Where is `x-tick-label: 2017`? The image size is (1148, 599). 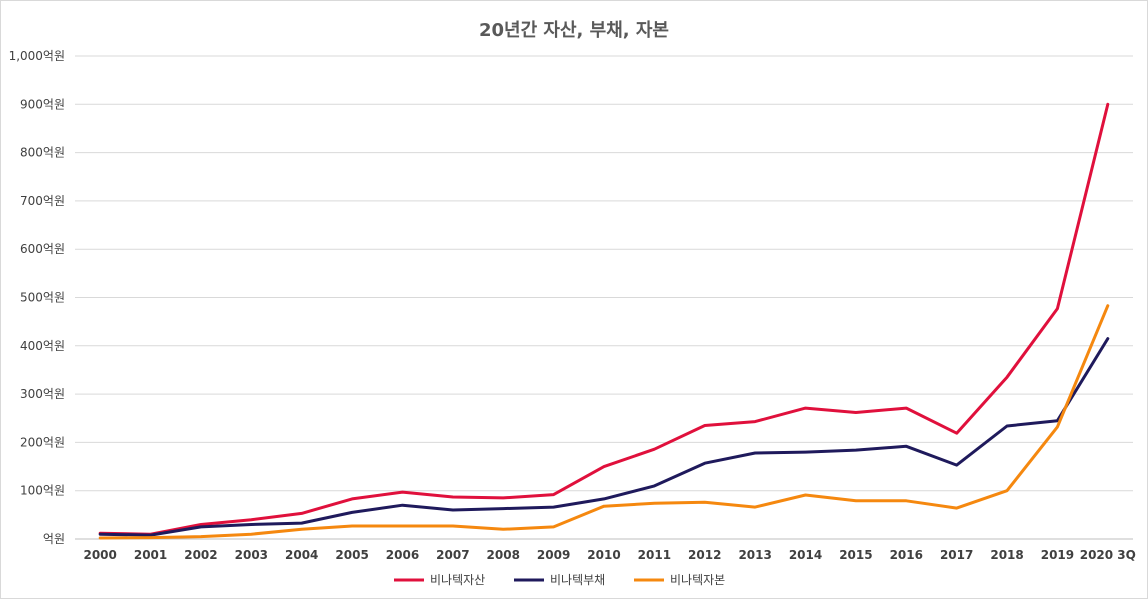 x-tick-label: 2017 is located at coordinates (956, 555).